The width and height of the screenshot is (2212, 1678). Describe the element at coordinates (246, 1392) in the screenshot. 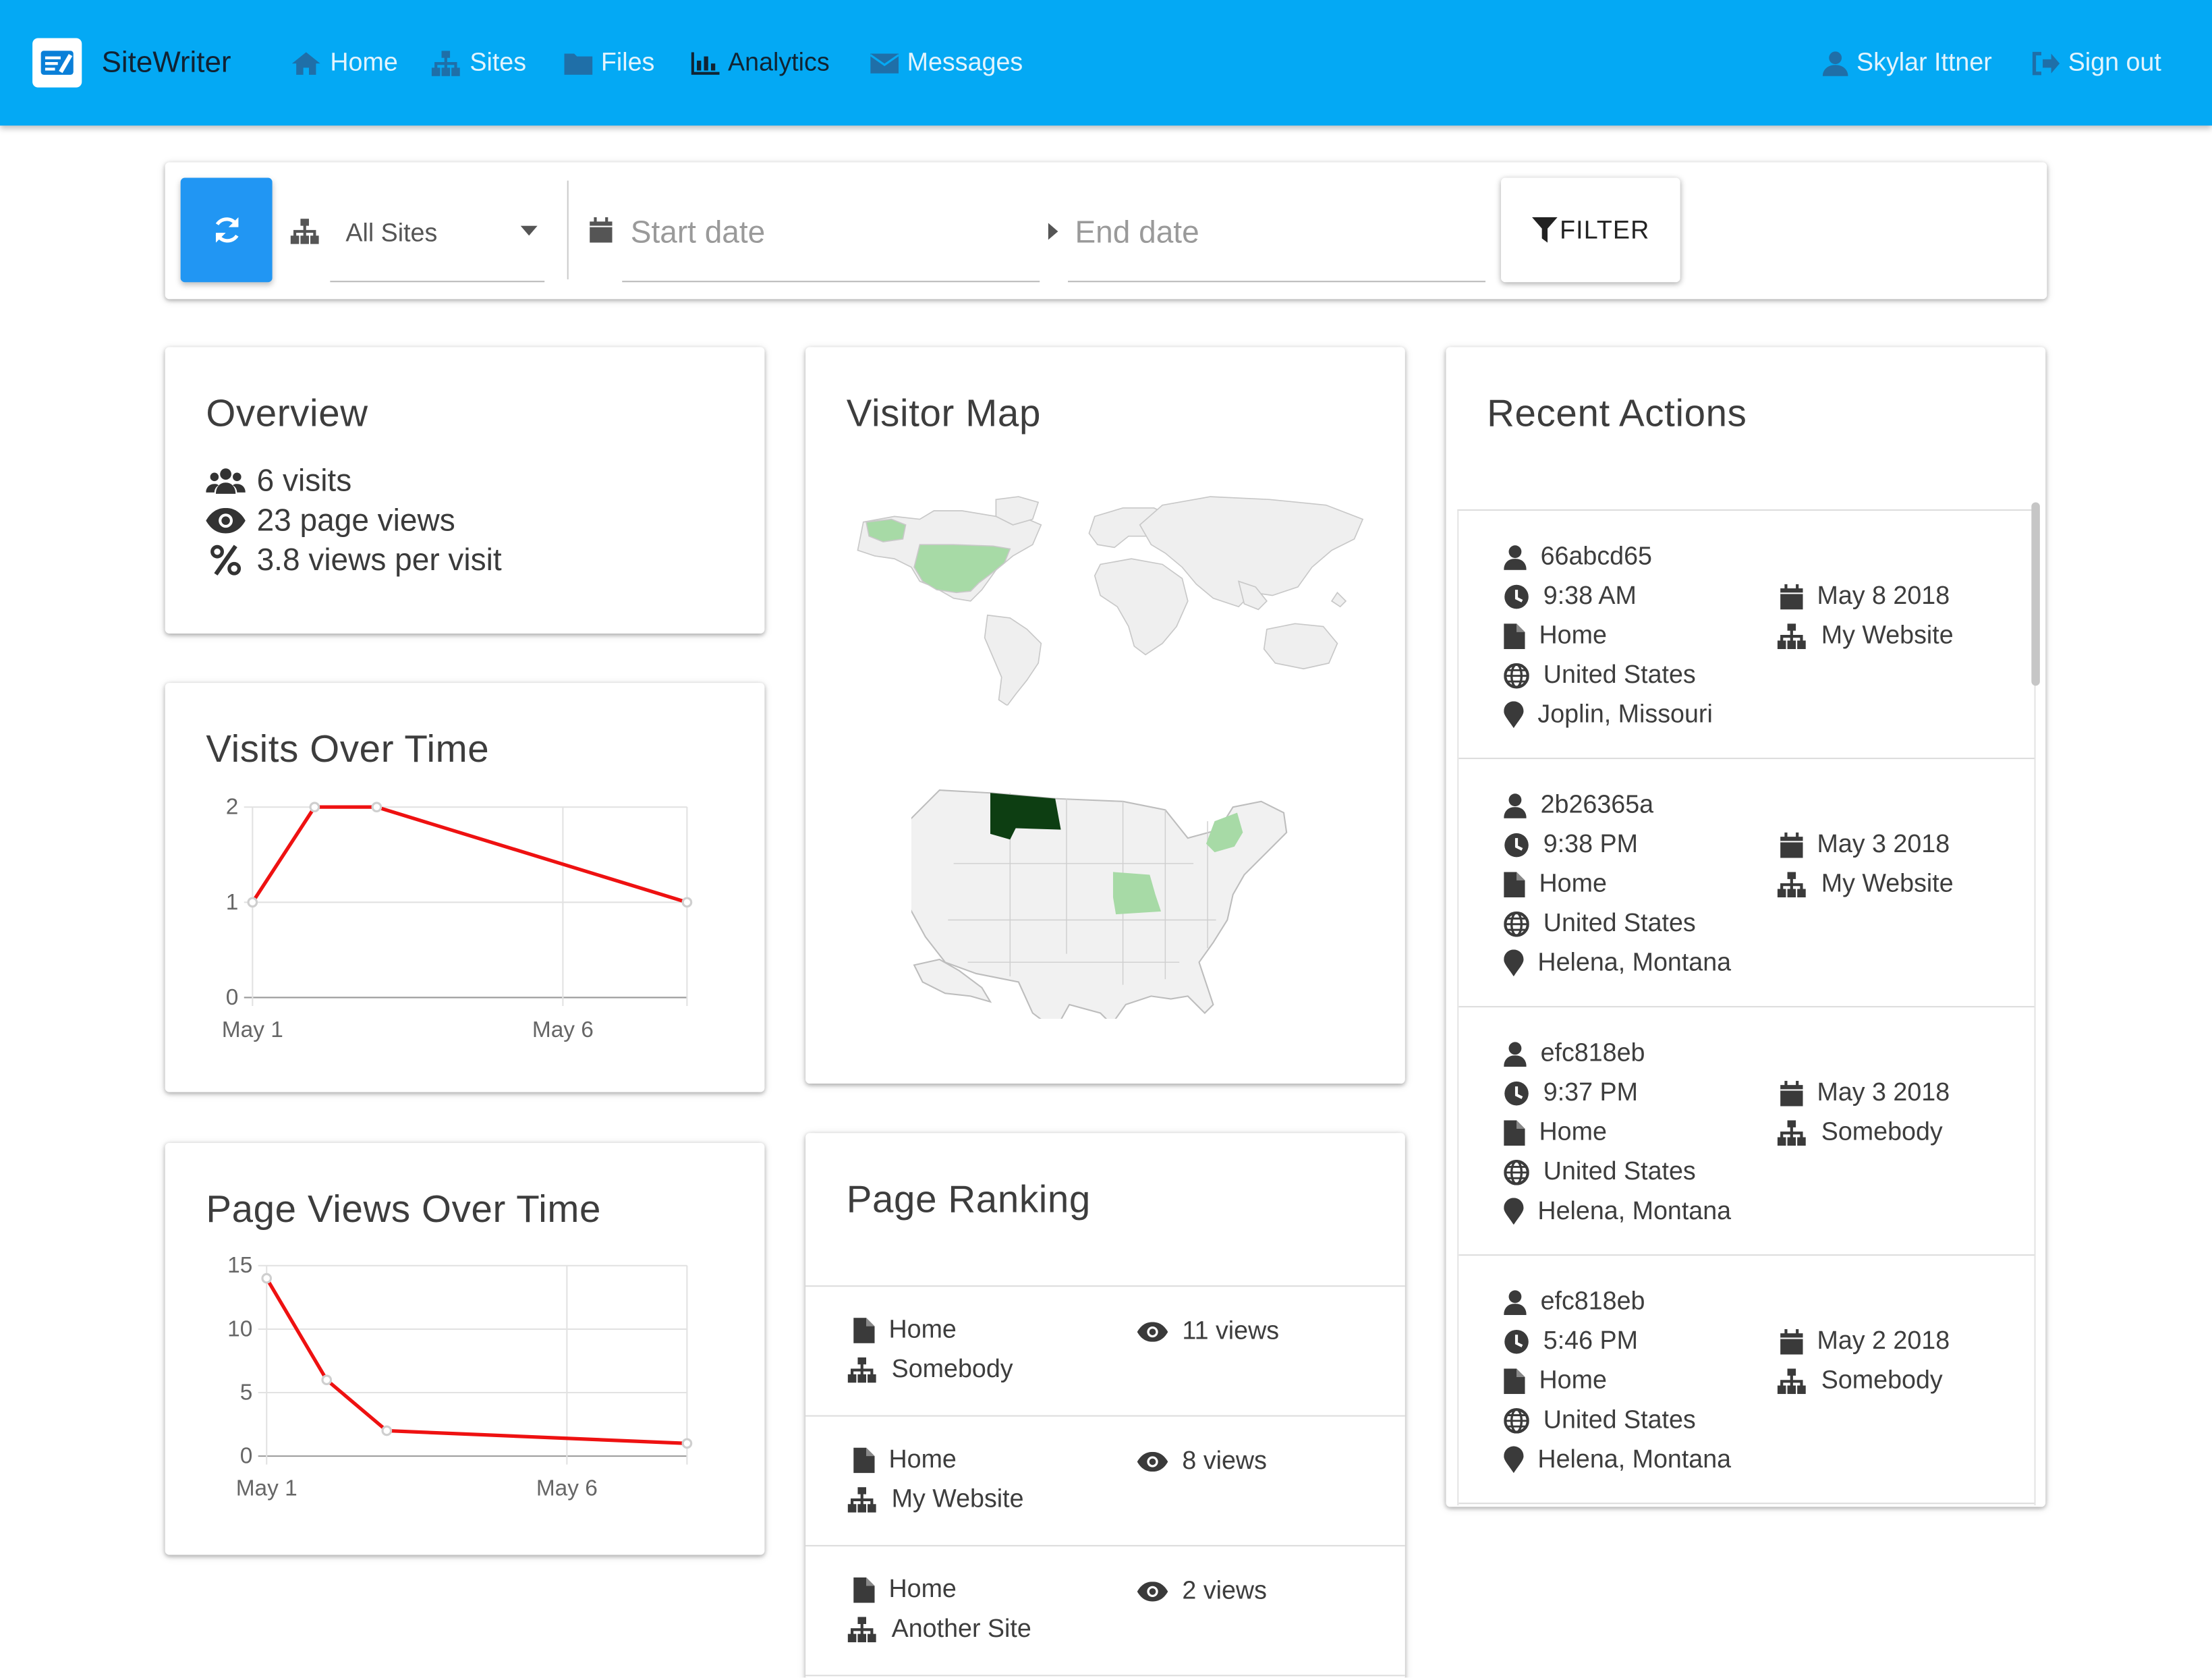

I see `y-tick-label: 5` at that location.